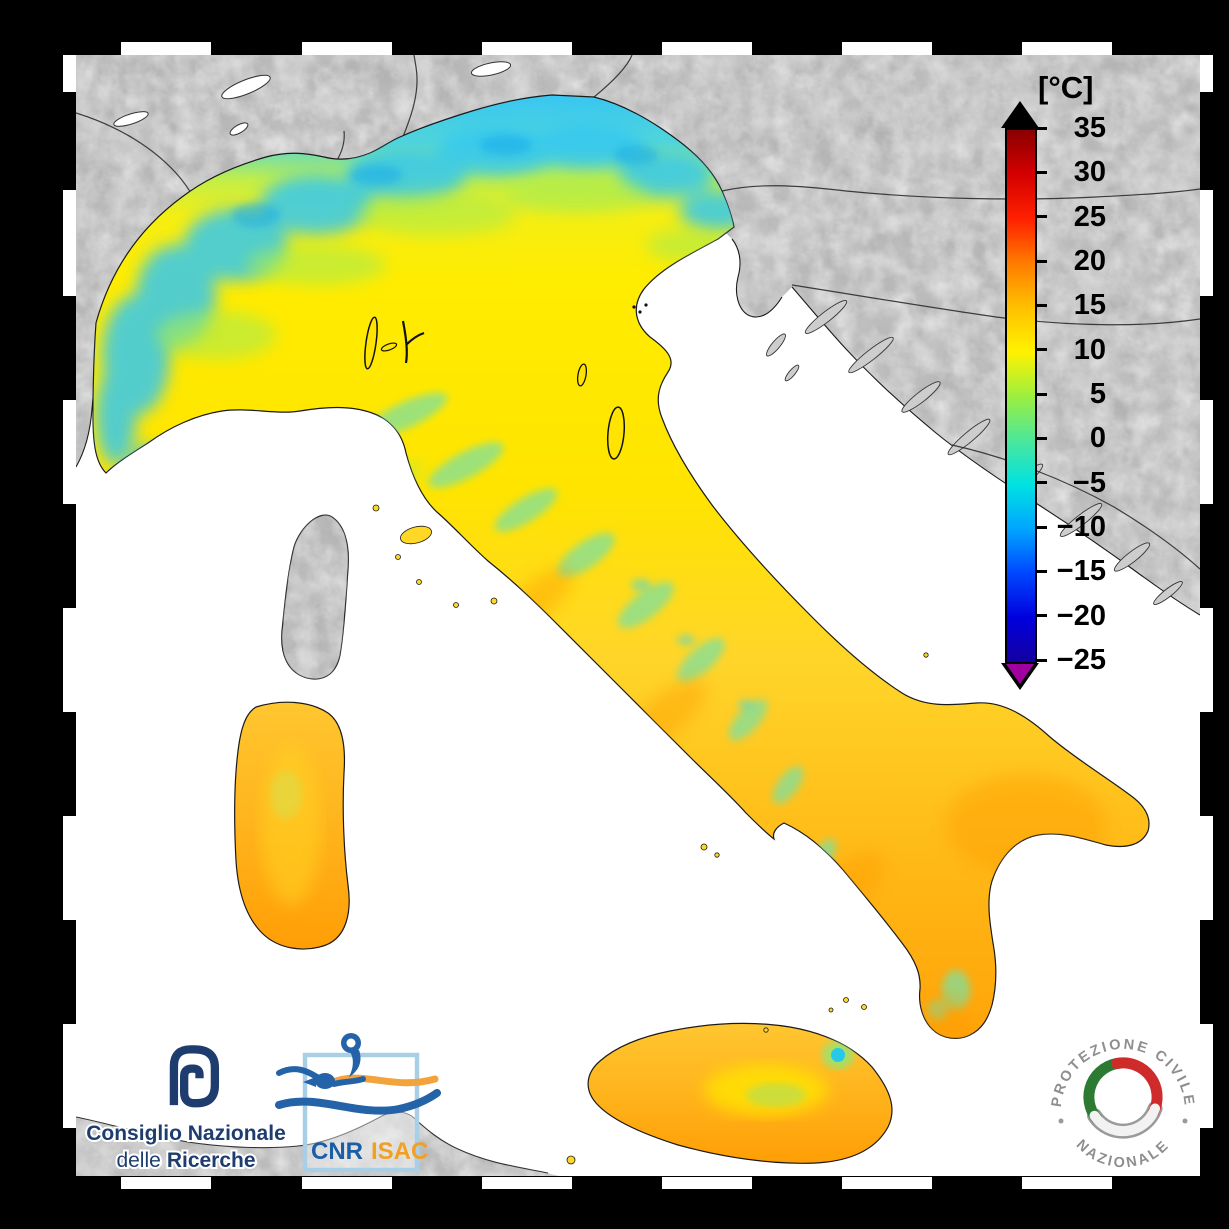 The width and height of the screenshot is (1229, 1229). What do you see at coordinates (1081, 615) in the screenshot?
I see `colorbar-tick-label: −20` at bounding box center [1081, 615].